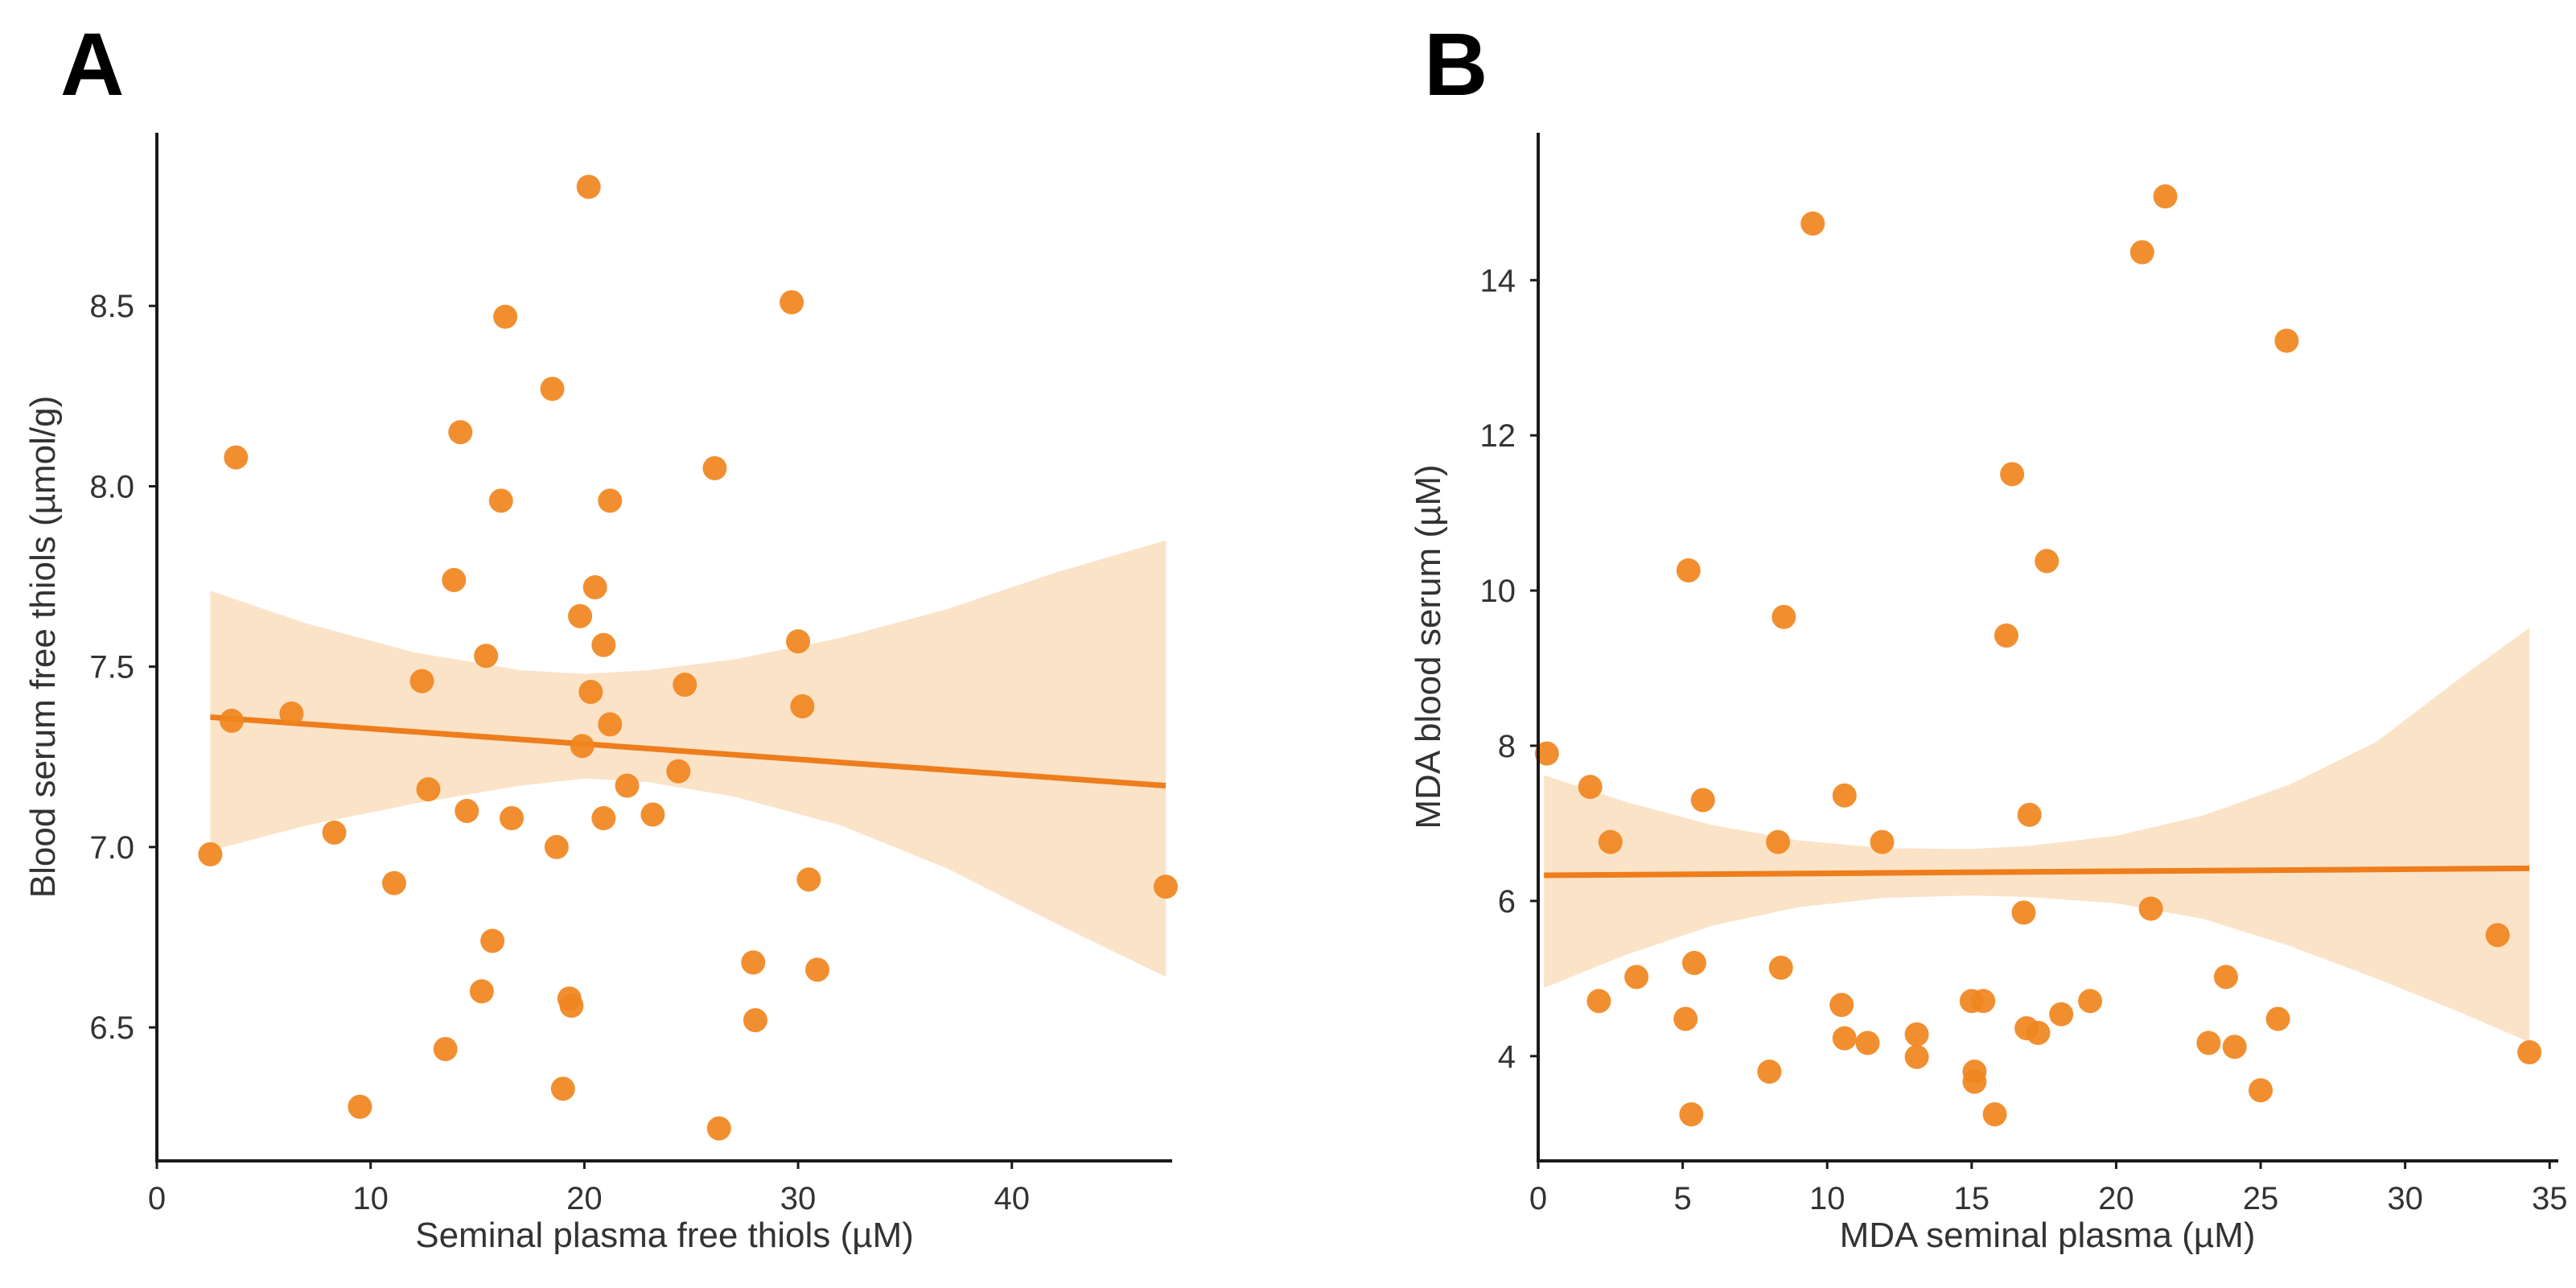 The height and width of the screenshot is (1288, 2576). What do you see at coordinates (1827, 1198) in the screenshot?
I see `panel-b-x-tick-label: 10` at bounding box center [1827, 1198].